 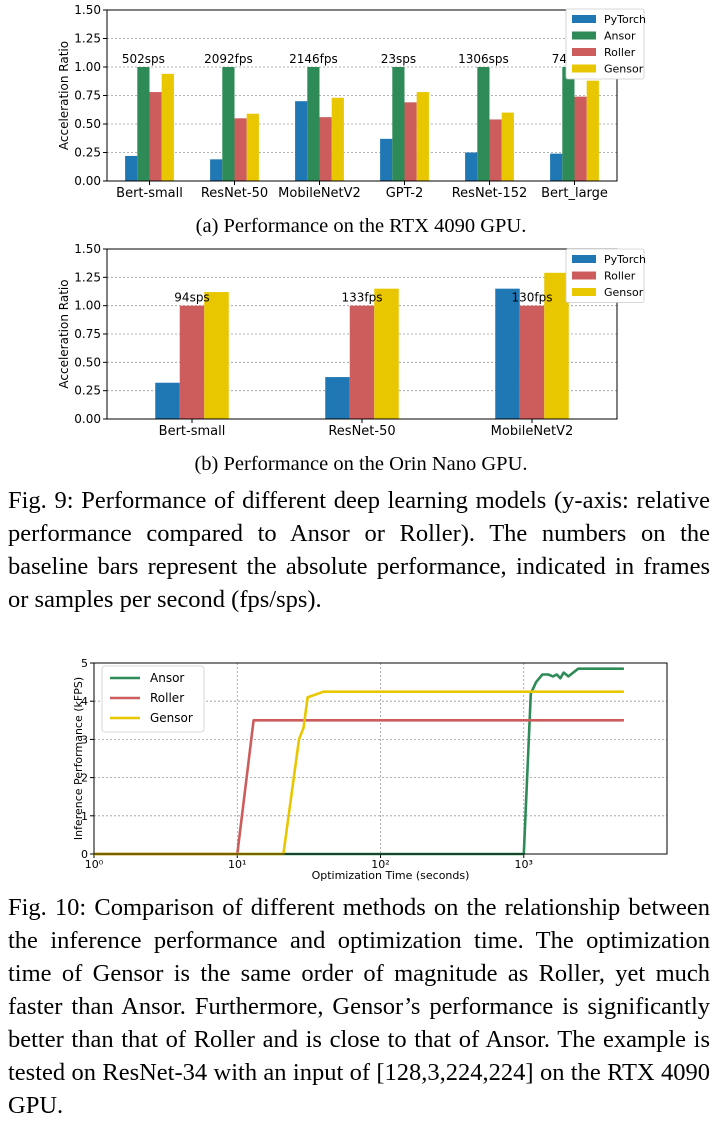 What do you see at coordinates (143, 59) in the screenshot?
I see `bar-annotation: 502sps` at bounding box center [143, 59].